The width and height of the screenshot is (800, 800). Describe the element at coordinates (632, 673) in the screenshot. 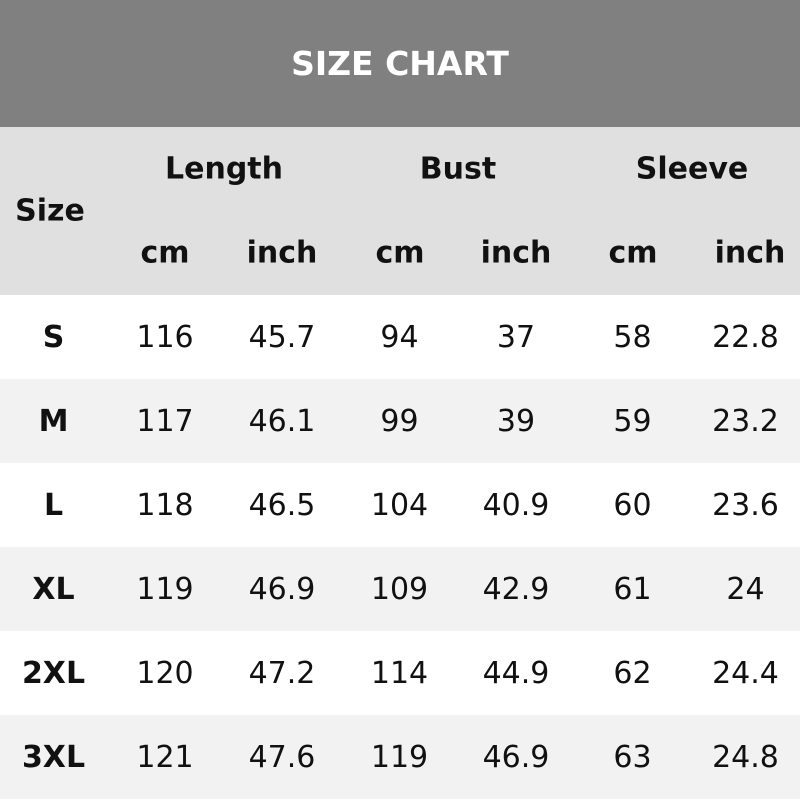

I see `value-cell: 62` at that location.